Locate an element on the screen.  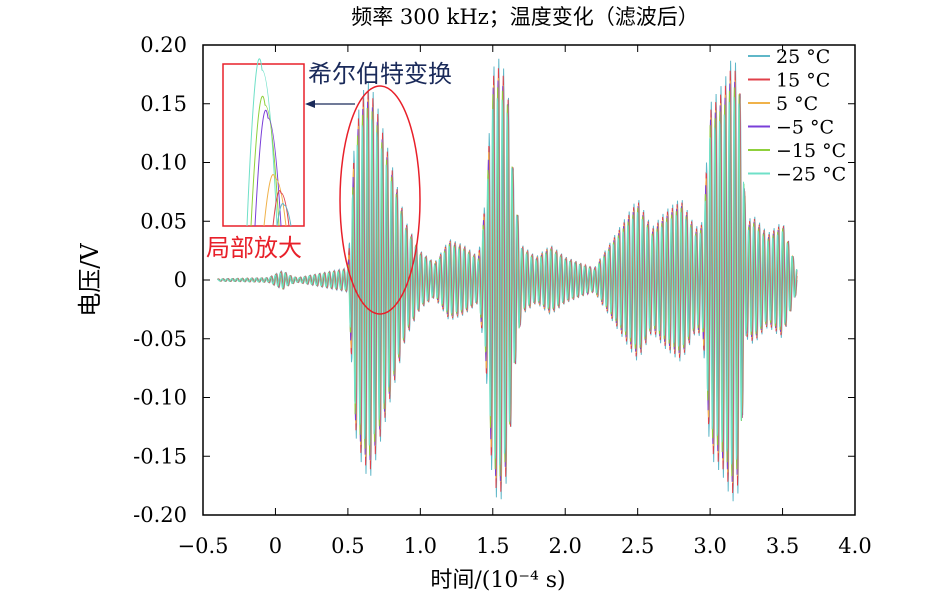
y-tick-label: -0.15 is located at coordinates (160, 456).